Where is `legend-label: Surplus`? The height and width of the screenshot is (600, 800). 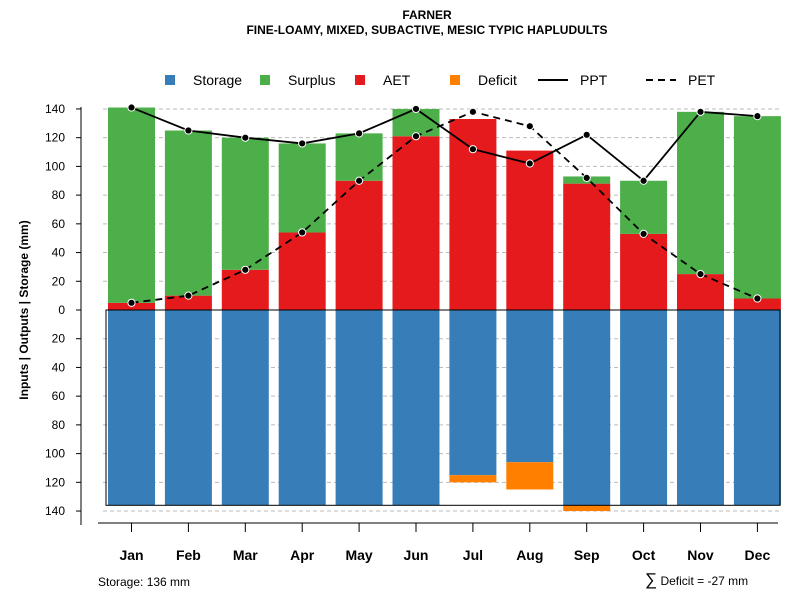 legend-label: Surplus is located at coordinates (311, 80).